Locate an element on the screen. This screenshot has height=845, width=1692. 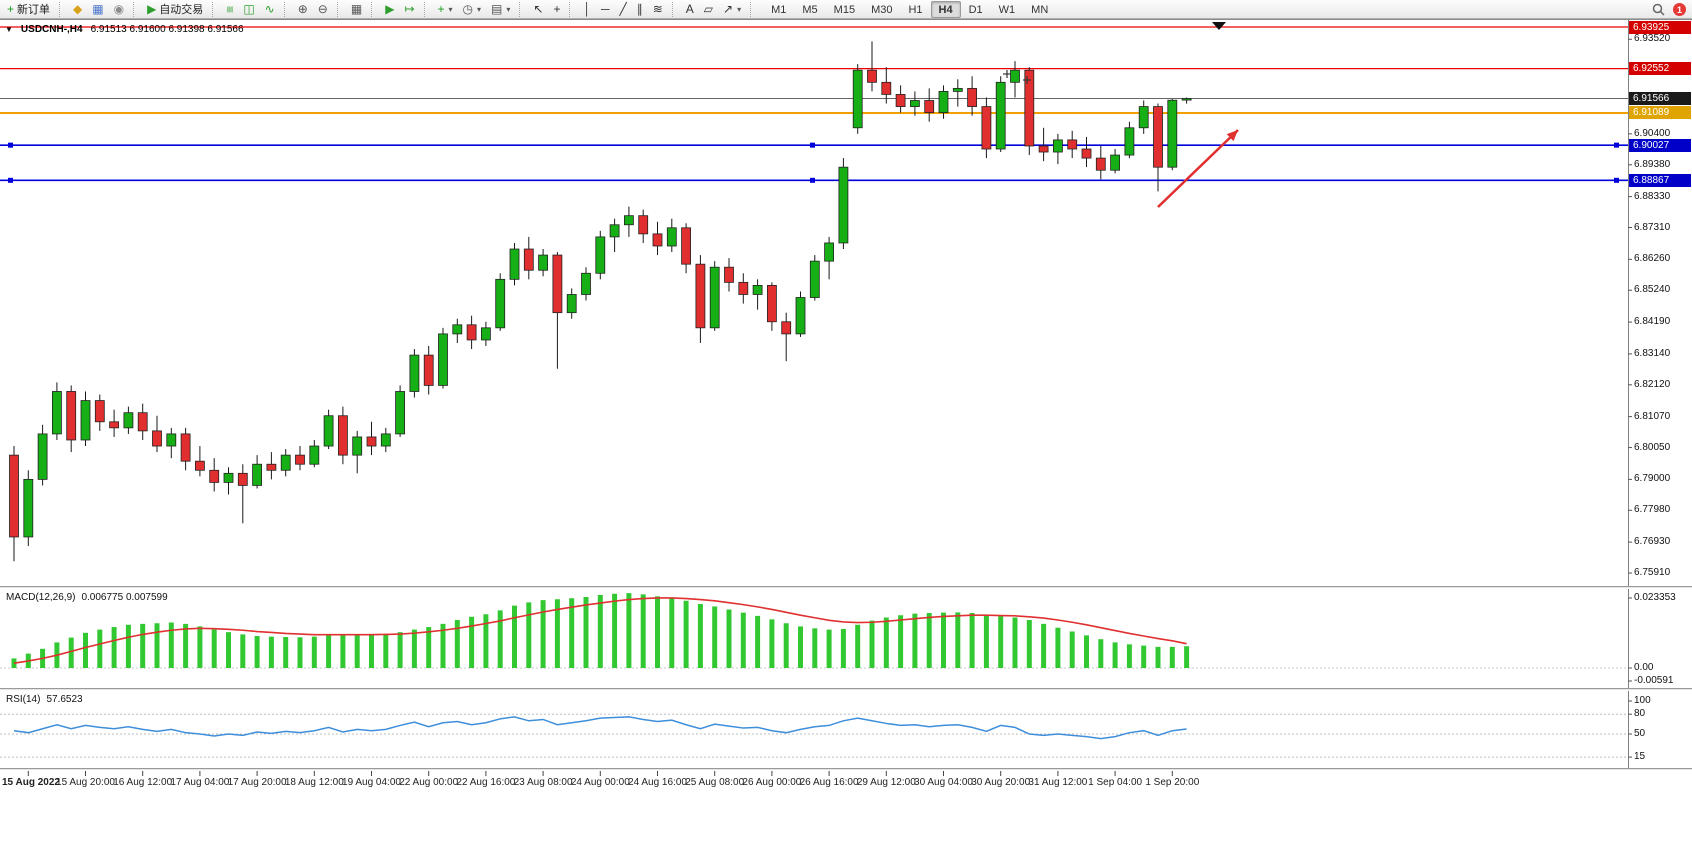
macd-panel is located at coordinates (846, 638).